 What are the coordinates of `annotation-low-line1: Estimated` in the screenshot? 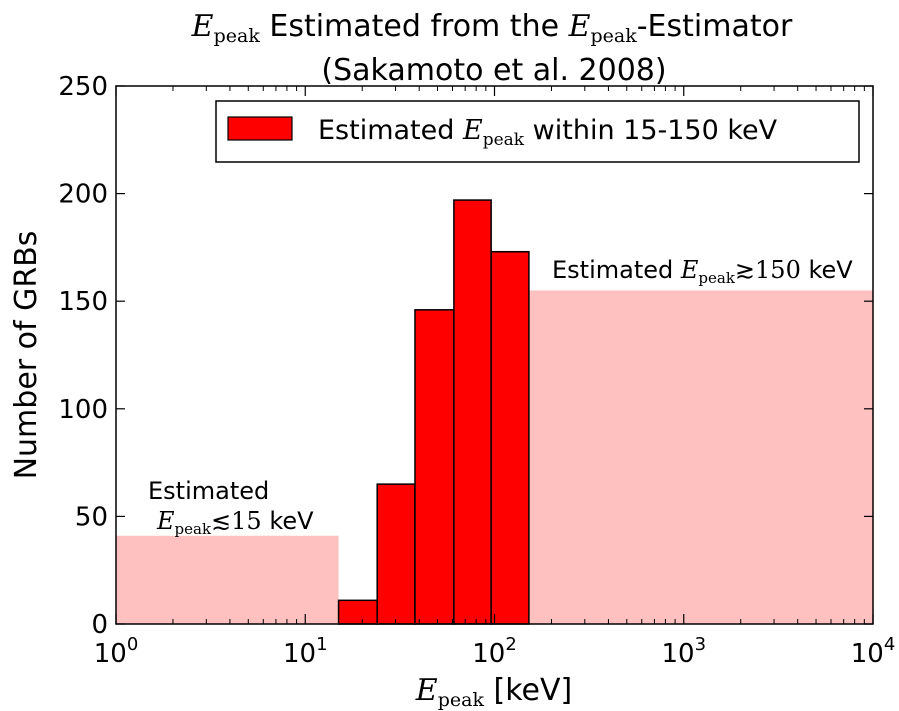 It's located at (208, 491).